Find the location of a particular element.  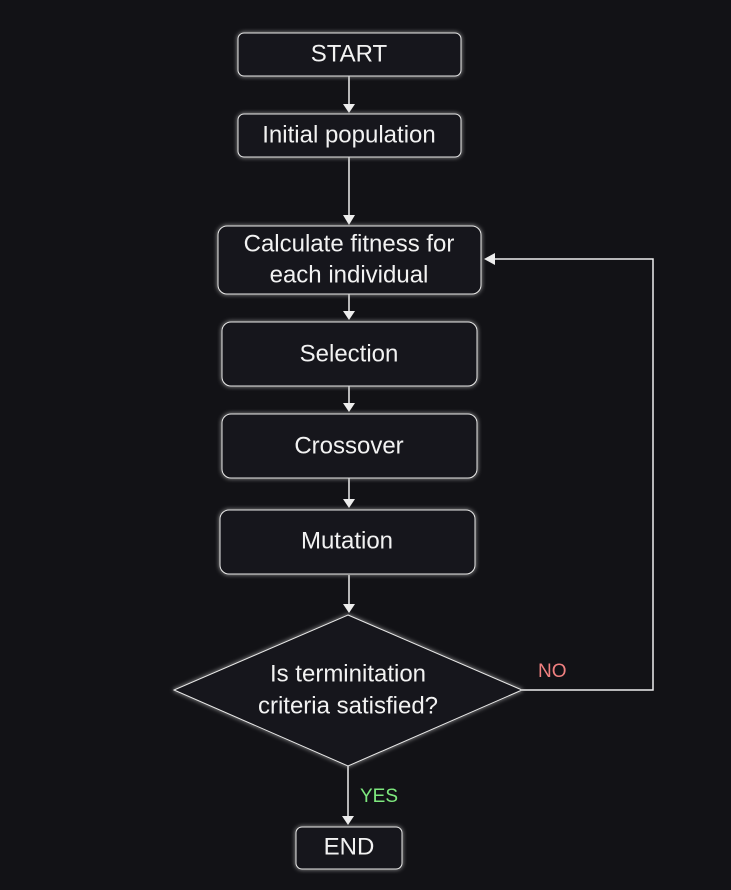

arrowhead-selection is located at coordinates (349, 315).